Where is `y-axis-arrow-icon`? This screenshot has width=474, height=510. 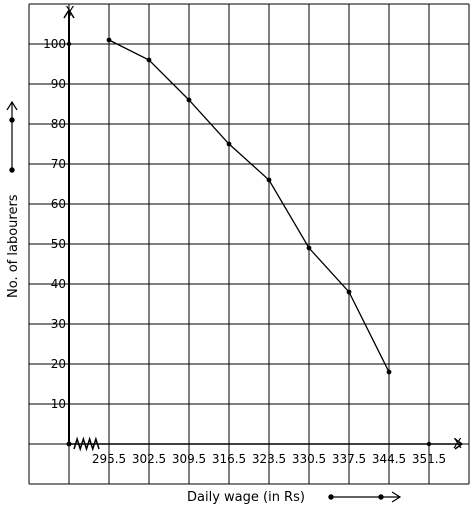
y-axis-arrow-icon is located at coordinates (69, 13).